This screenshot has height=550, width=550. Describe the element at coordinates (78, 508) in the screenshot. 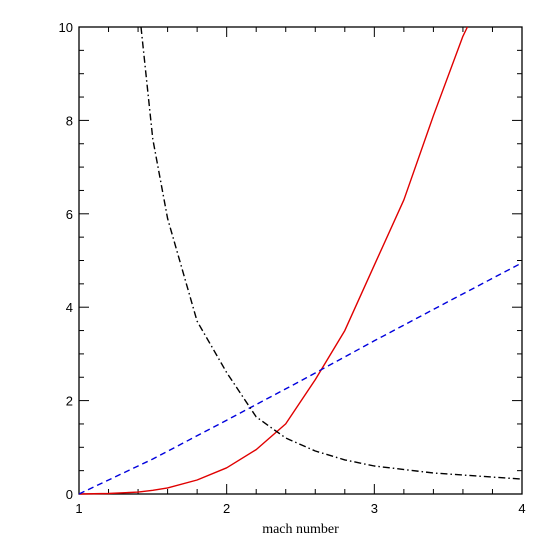

I see `x-tick-label: 1` at that location.